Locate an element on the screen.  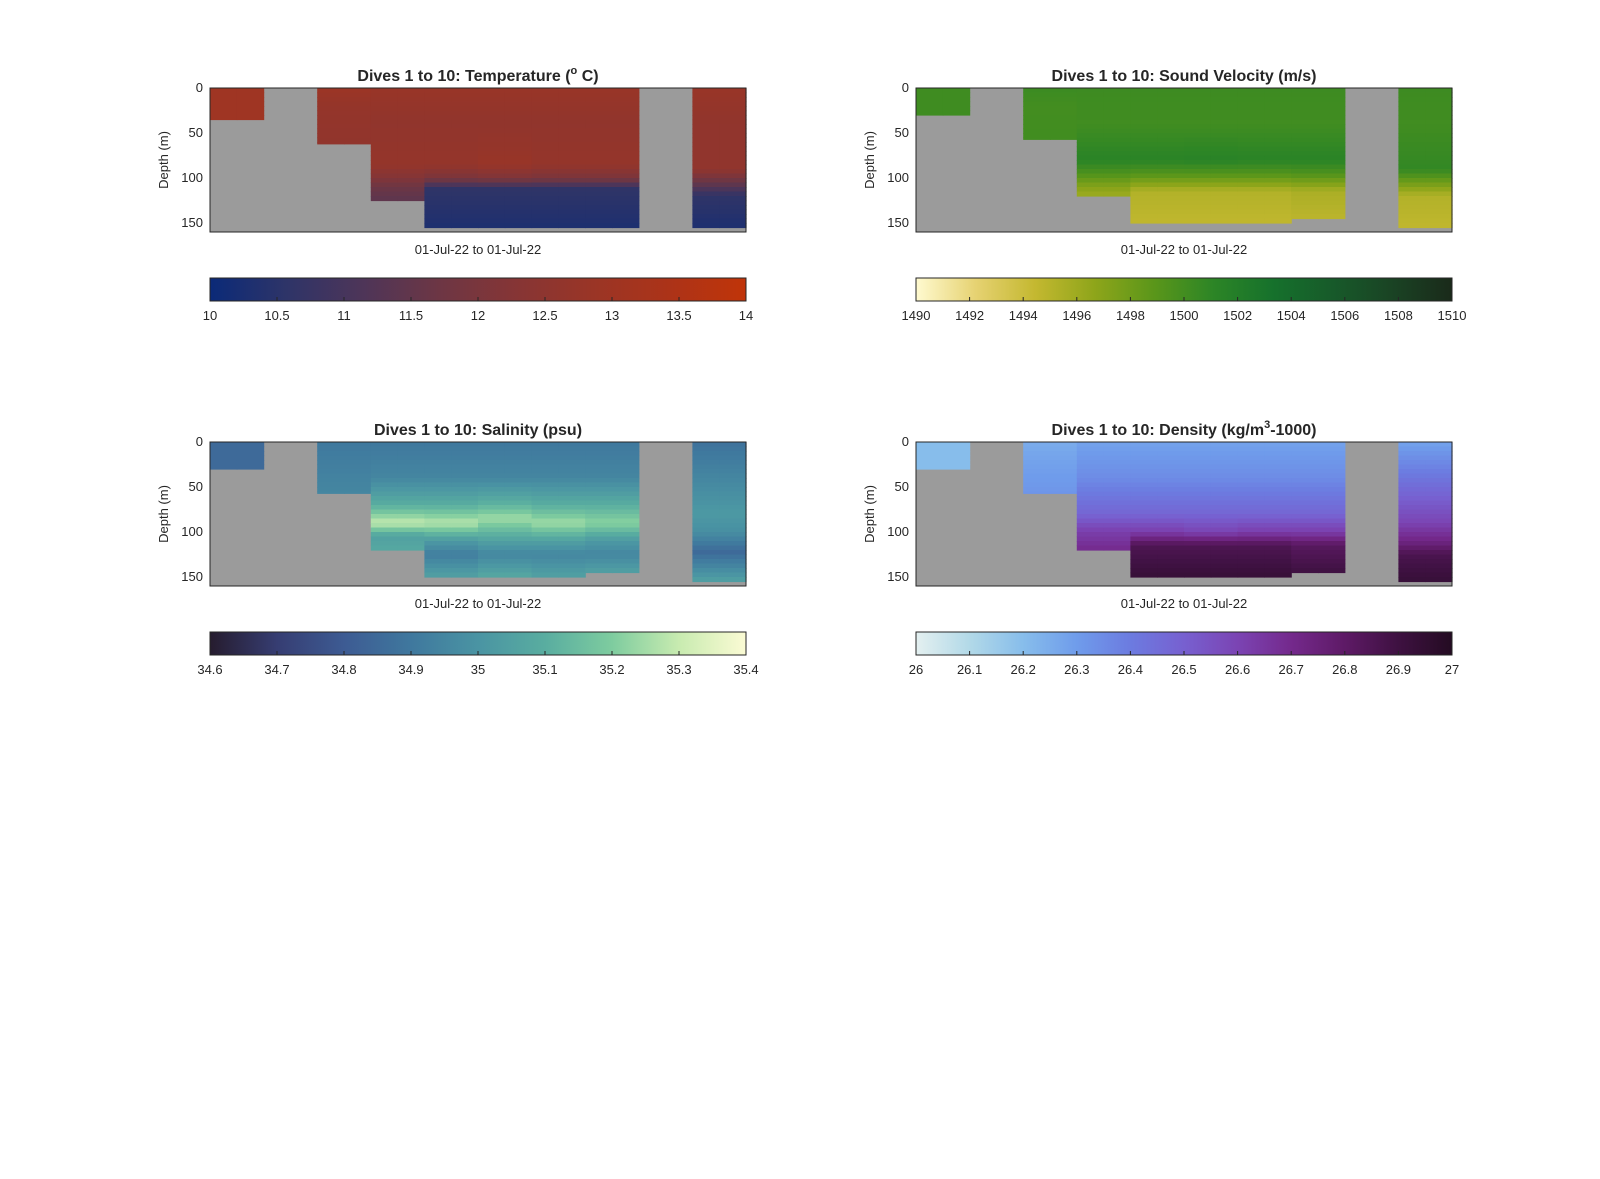
plot-frame is located at coordinates (478, 160).